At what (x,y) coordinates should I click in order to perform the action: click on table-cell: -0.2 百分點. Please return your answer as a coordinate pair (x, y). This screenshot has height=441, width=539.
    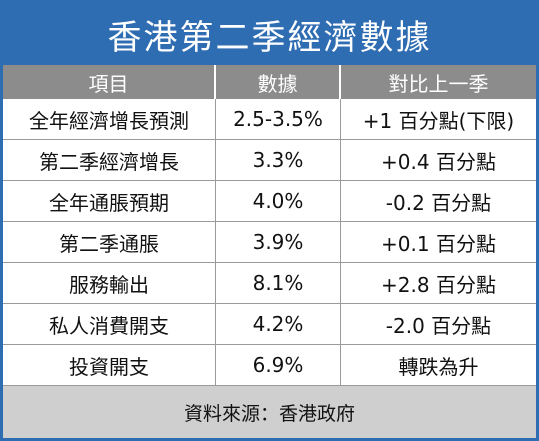
    Looking at the image, I should click on (438, 202).